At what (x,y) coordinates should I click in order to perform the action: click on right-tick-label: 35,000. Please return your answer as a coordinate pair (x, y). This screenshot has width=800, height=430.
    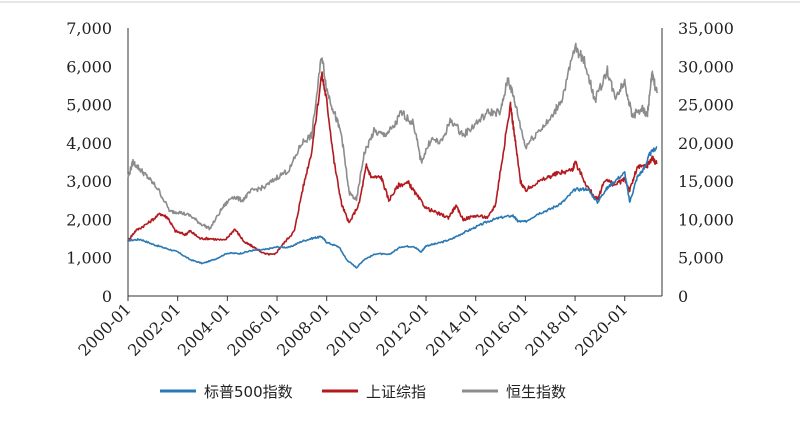
    Looking at the image, I should click on (706, 28).